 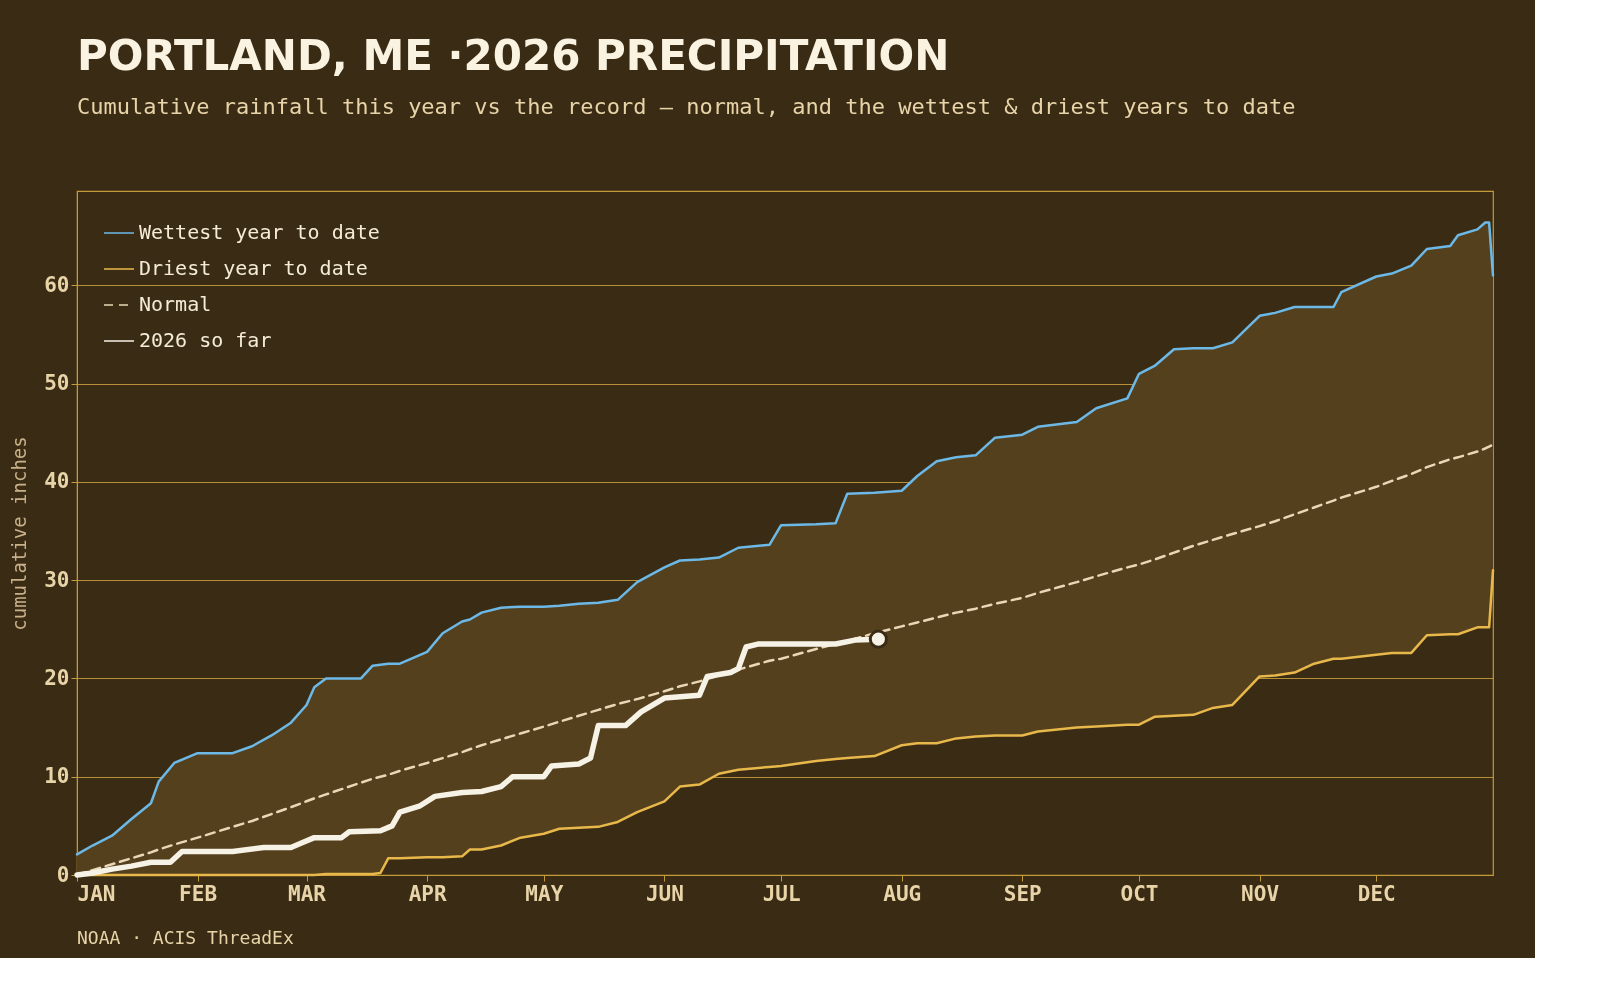 What do you see at coordinates (1022, 893) in the screenshot?
I see `x-tick-label: SEP` at bounding box center [1022, 893].